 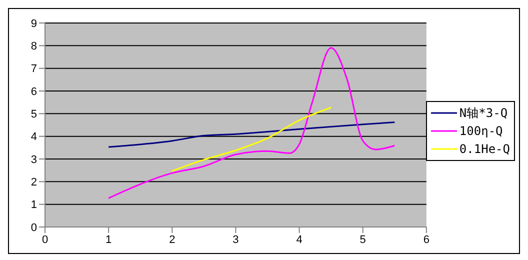 I want to click on x-tick-label: 6, so click(x=426, y=240).